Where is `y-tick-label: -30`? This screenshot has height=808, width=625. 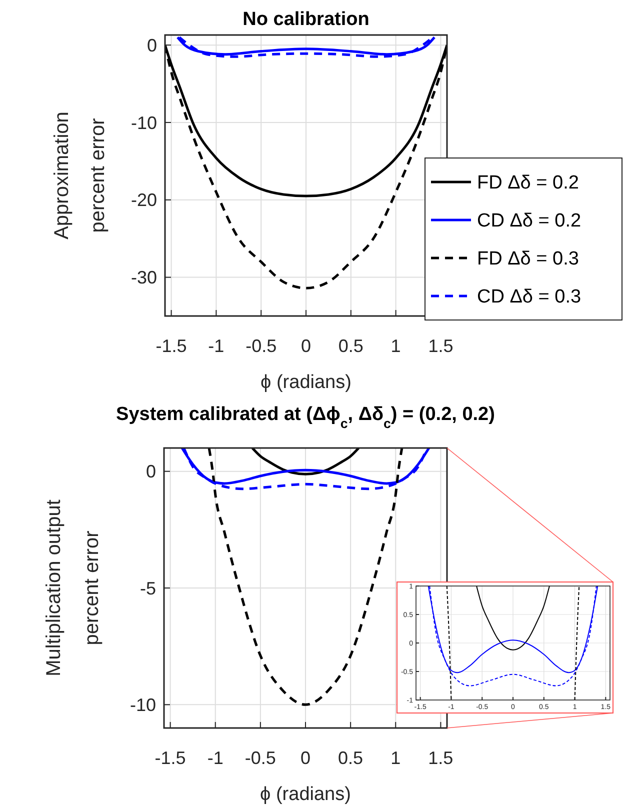 y-tick-label: -30 is located at coordinates (143, 278).